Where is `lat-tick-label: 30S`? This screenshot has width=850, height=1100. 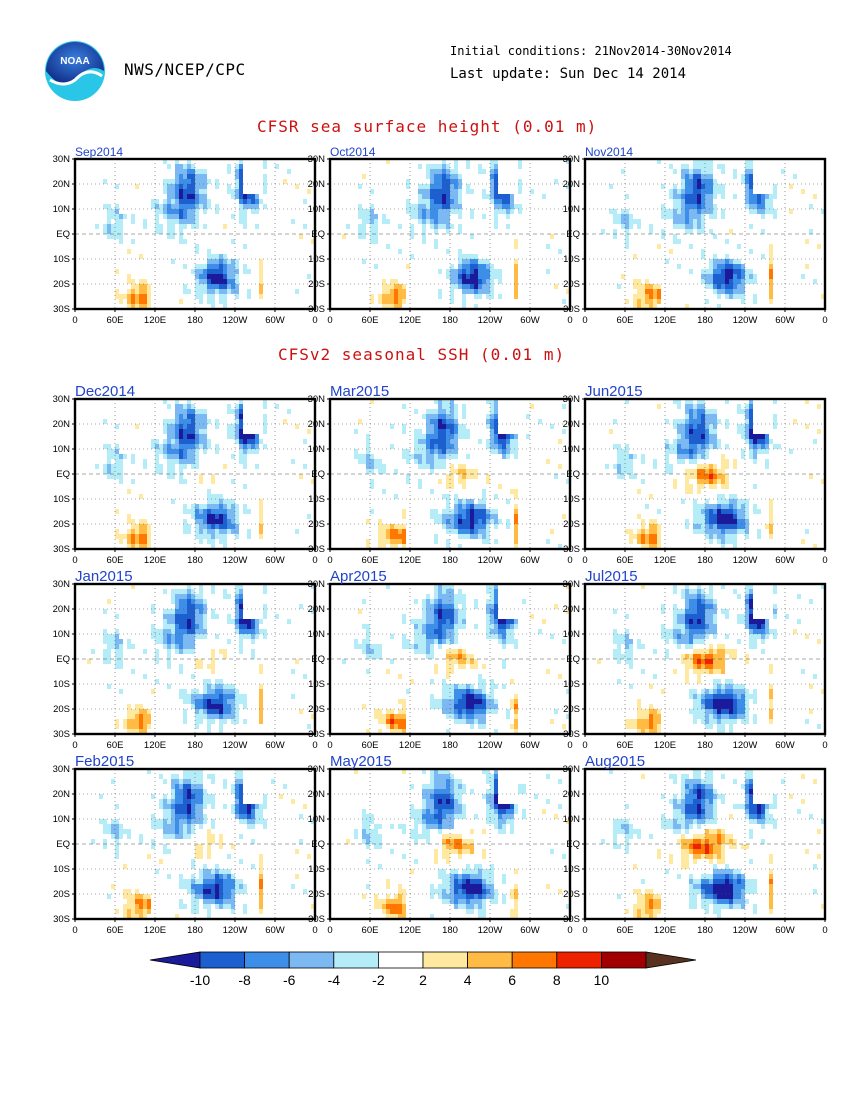 lat-tick-label: 30S is located at coordinates (316, 309).